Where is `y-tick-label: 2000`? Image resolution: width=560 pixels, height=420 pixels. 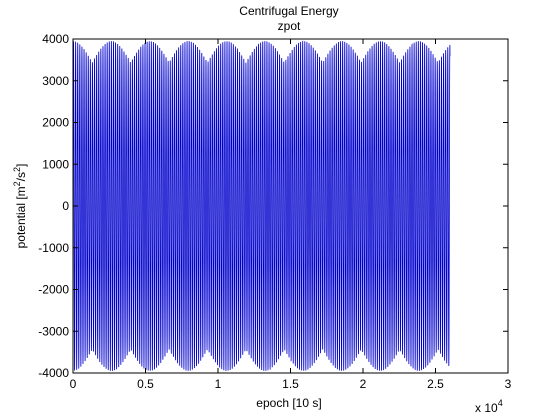
y-tick-label: 2000 is located at coordinates (55, 123).